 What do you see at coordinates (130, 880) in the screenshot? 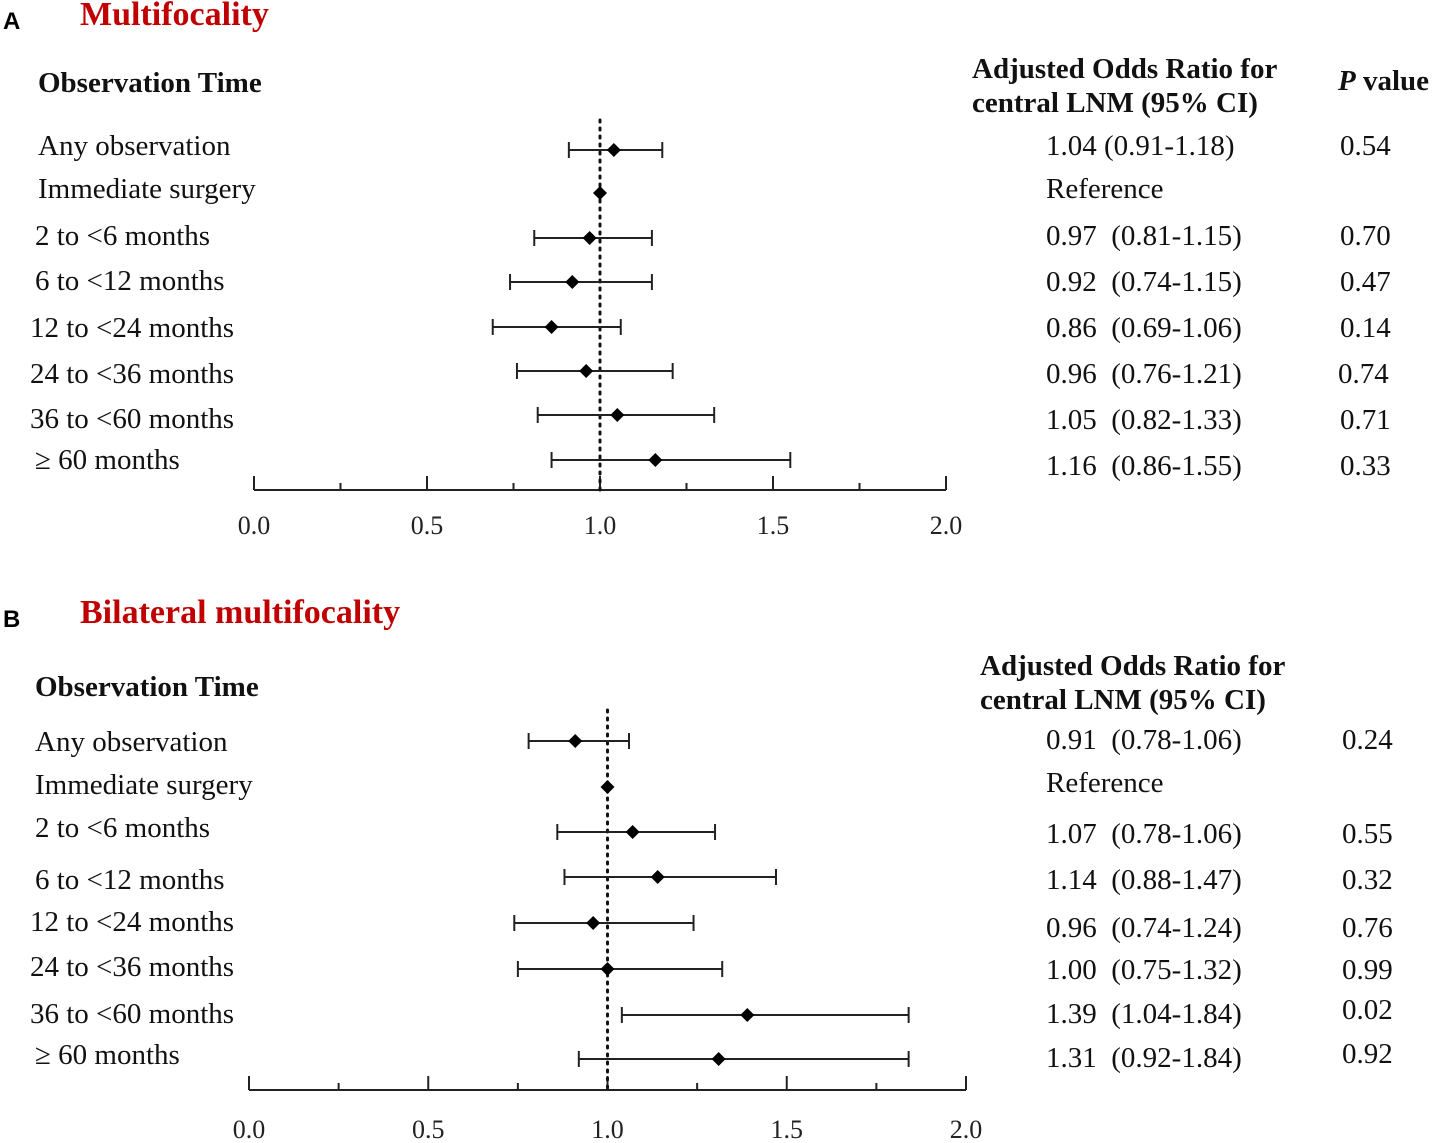
I see `panel-b-row-label: 6 to <12 months` at bounding box center [130, 880].